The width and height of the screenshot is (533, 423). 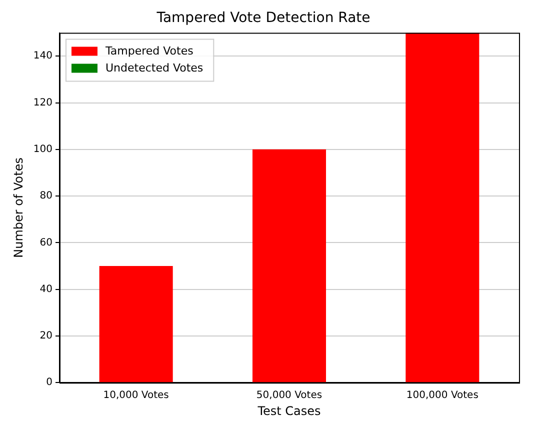 I want to click on y-tick-label: 140, so click(x=42, y=56).